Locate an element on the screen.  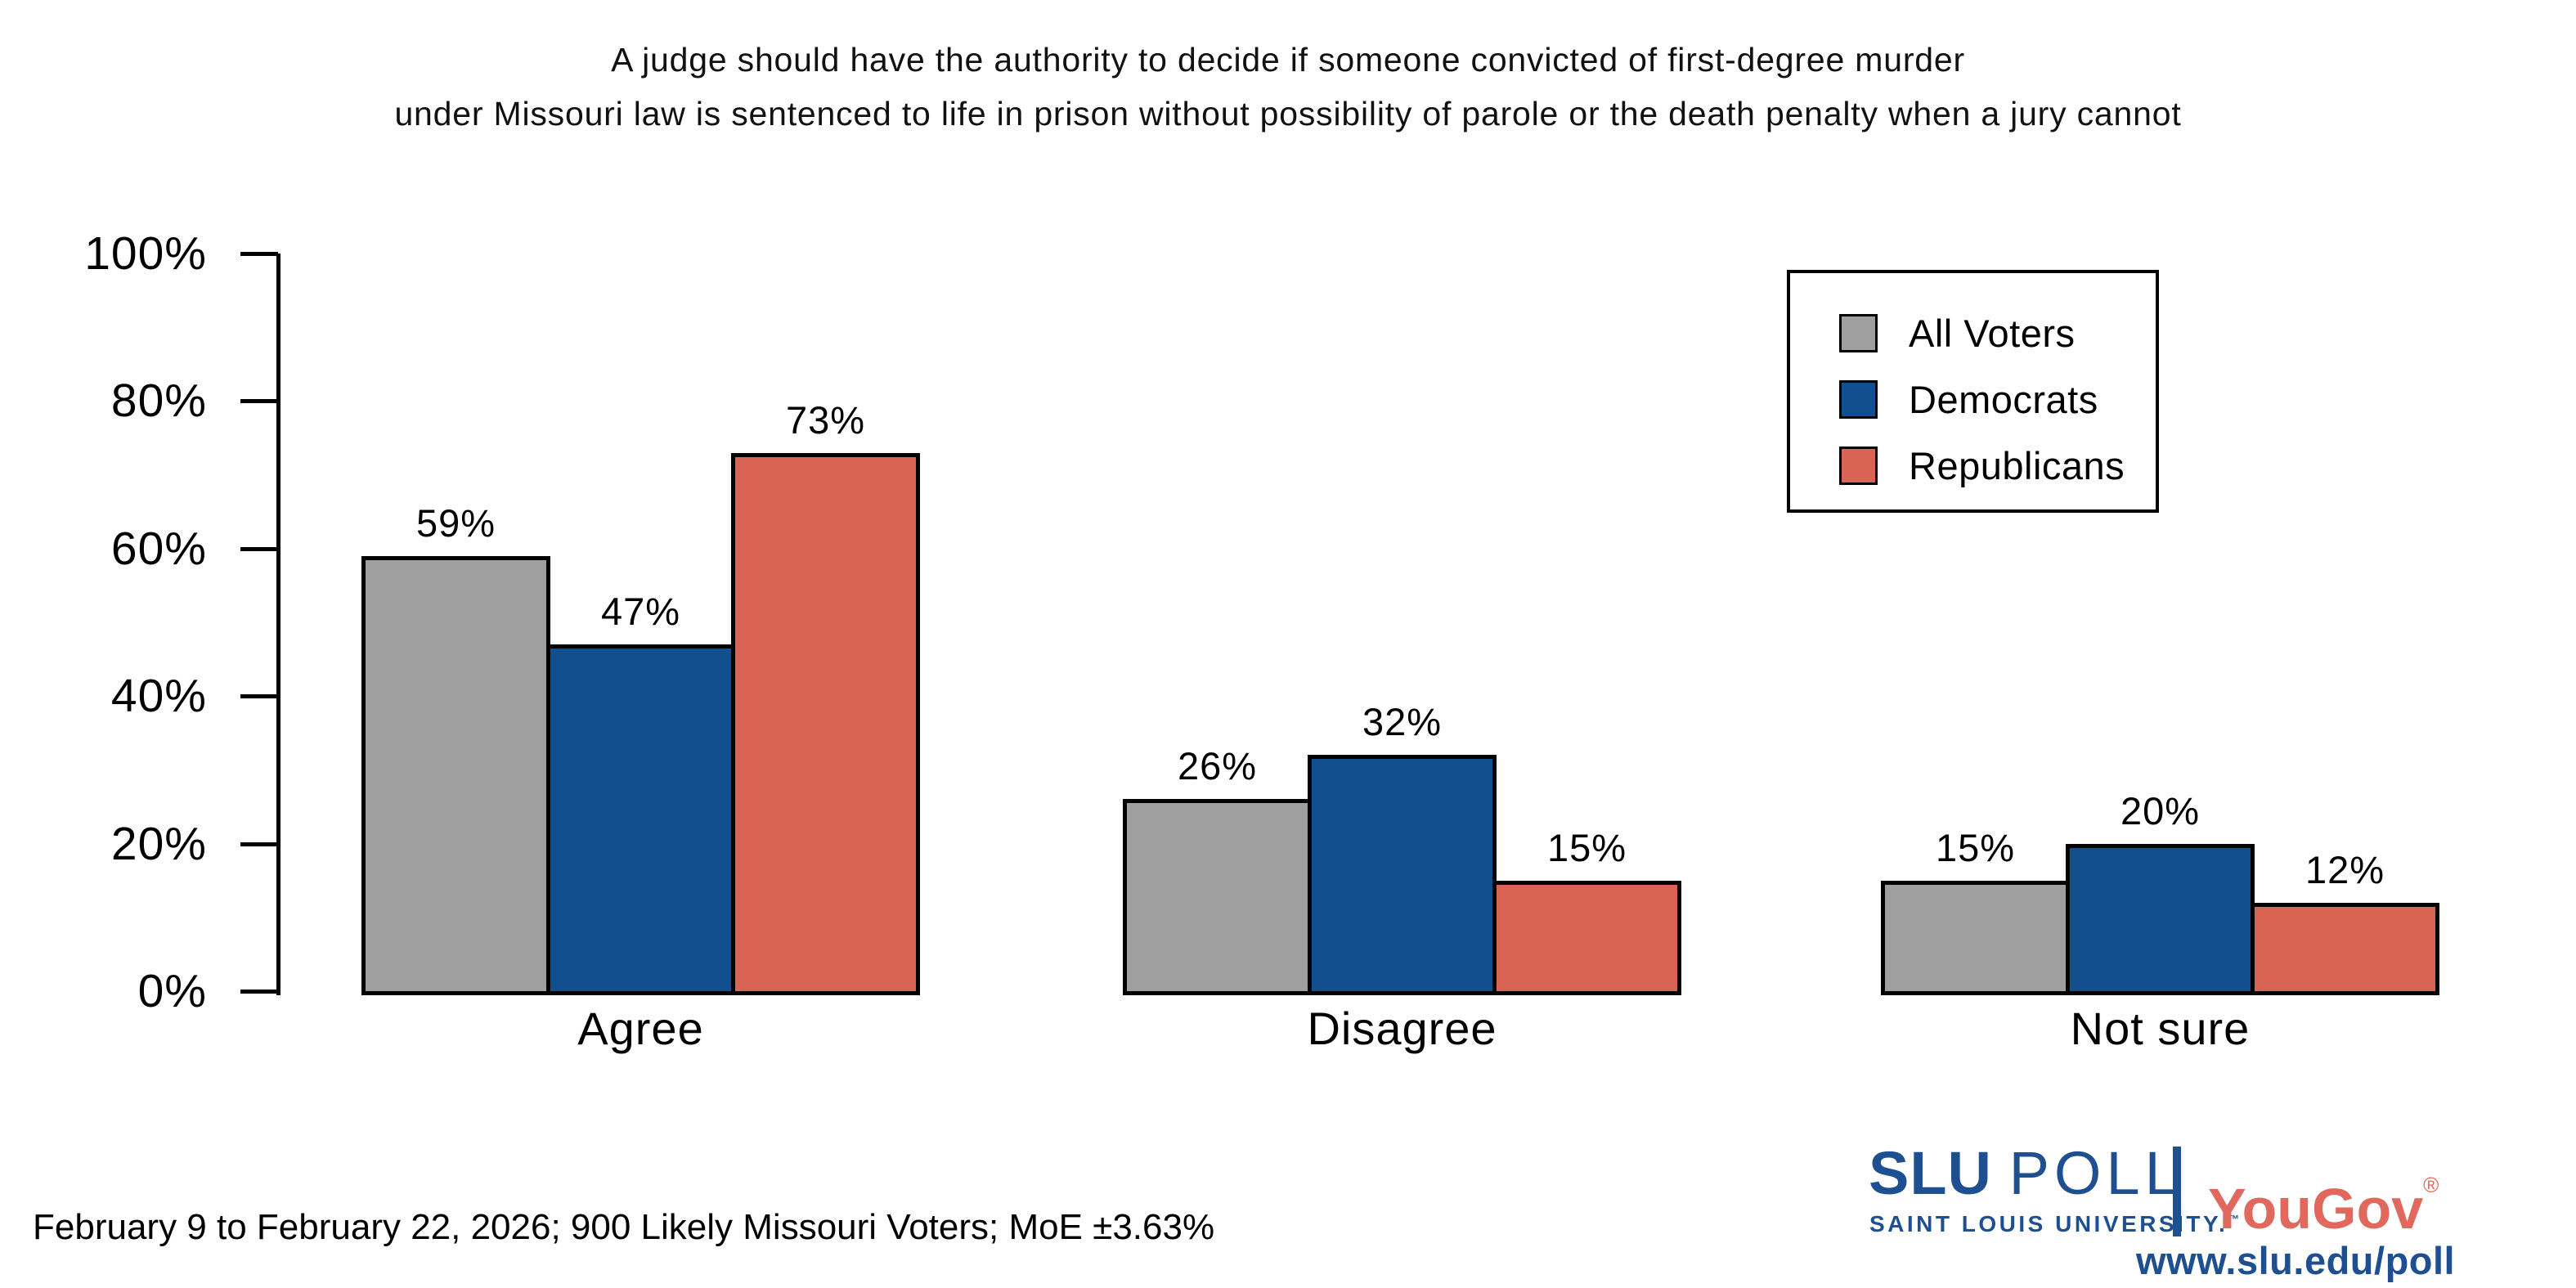
legend: All Voters Democrats Republicans is located at coordinates (1973, 391).